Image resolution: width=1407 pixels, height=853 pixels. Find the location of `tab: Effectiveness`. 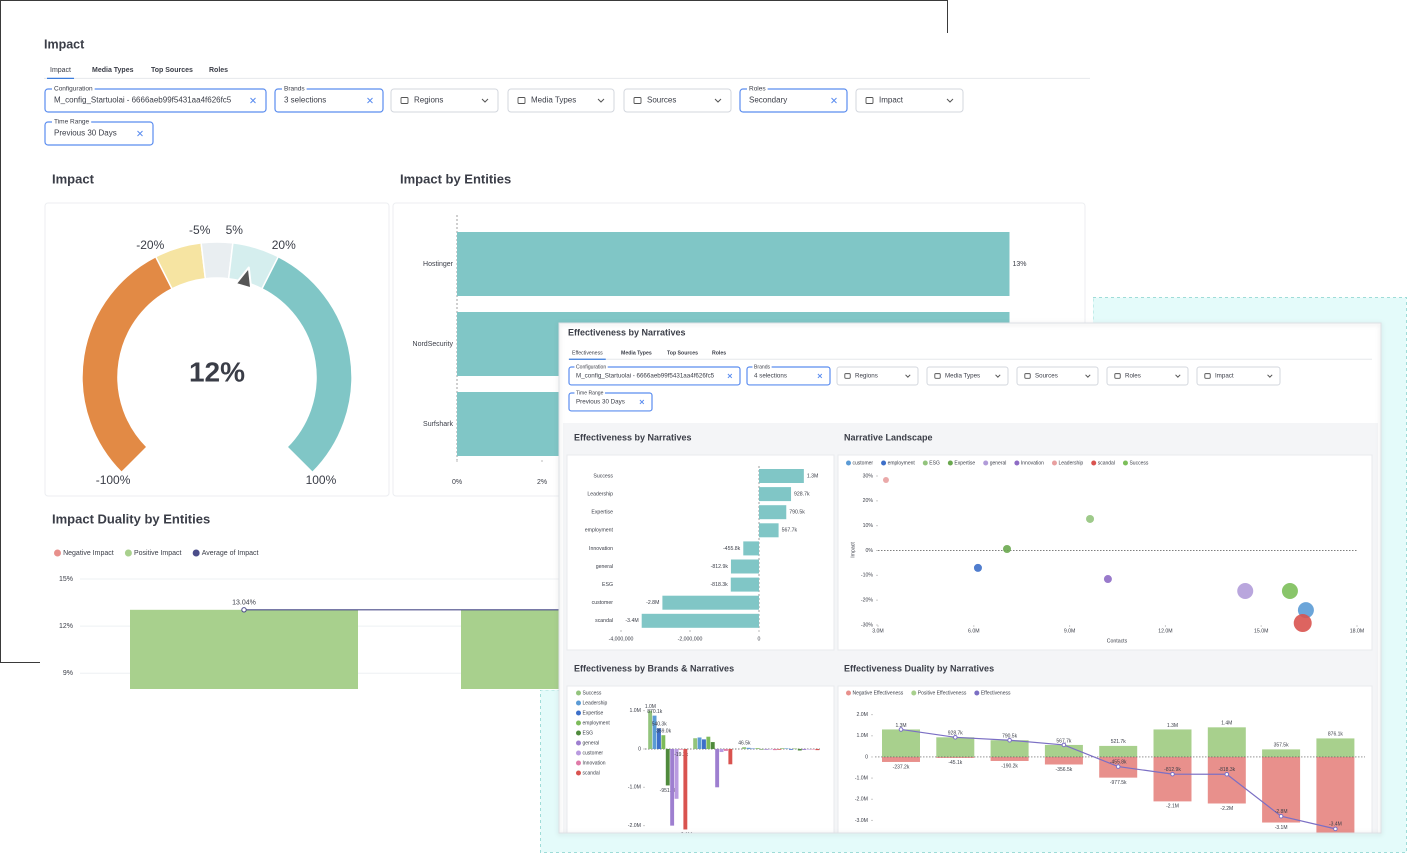

tab: Effectiveness is located at coordinates (587, 353).